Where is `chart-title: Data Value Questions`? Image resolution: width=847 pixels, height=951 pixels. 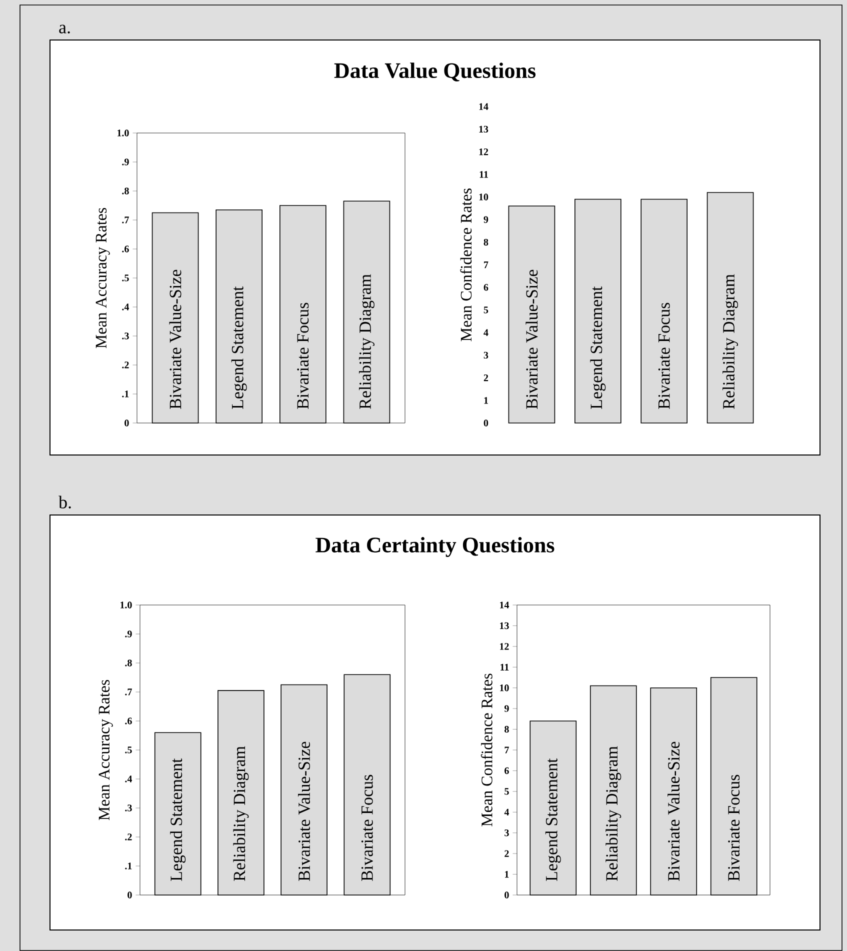
chart-title: Data Value Questions is located at coordinates (435, 72).